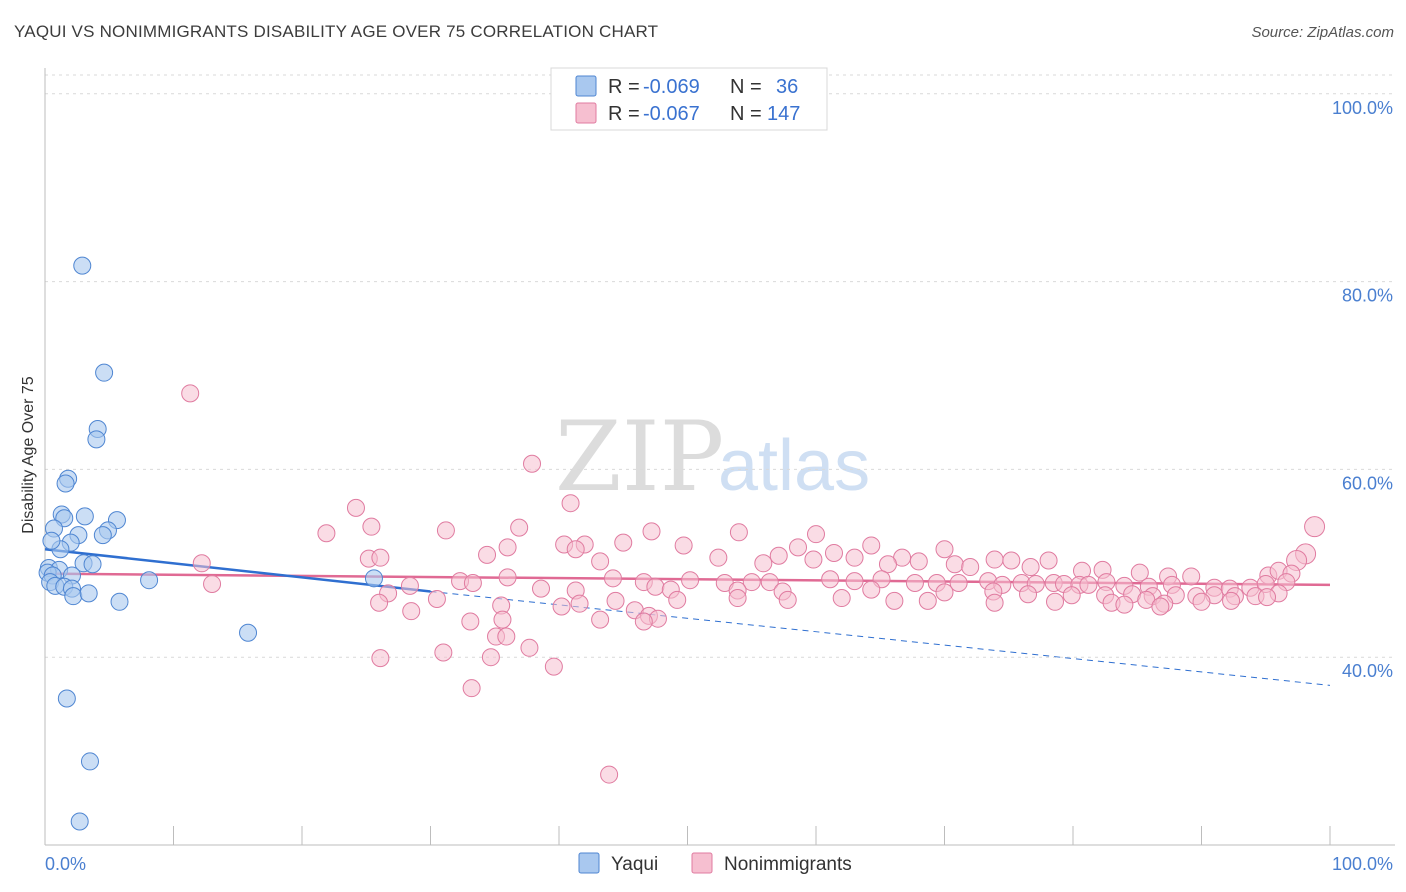  I want to click on x-tick-label-0: 0.0%, so click(65, 864).